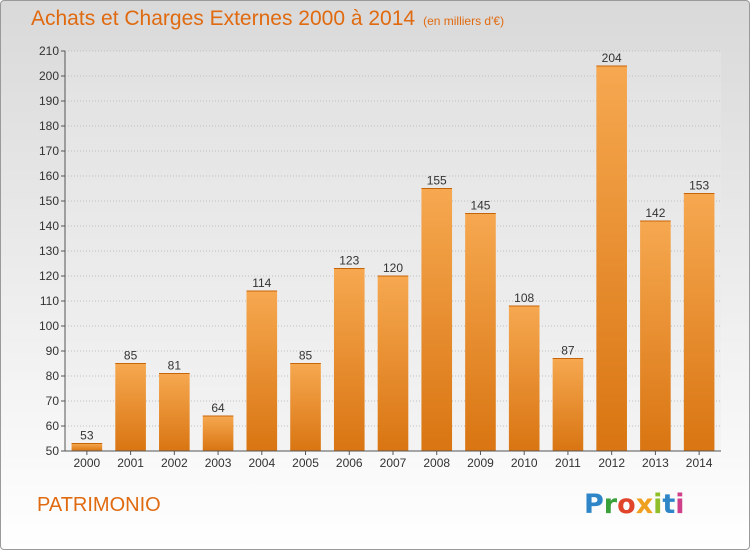 The width and height of the screenshot is (750, 550). I want to click on data-label-2010: 108, so click(524, 298).